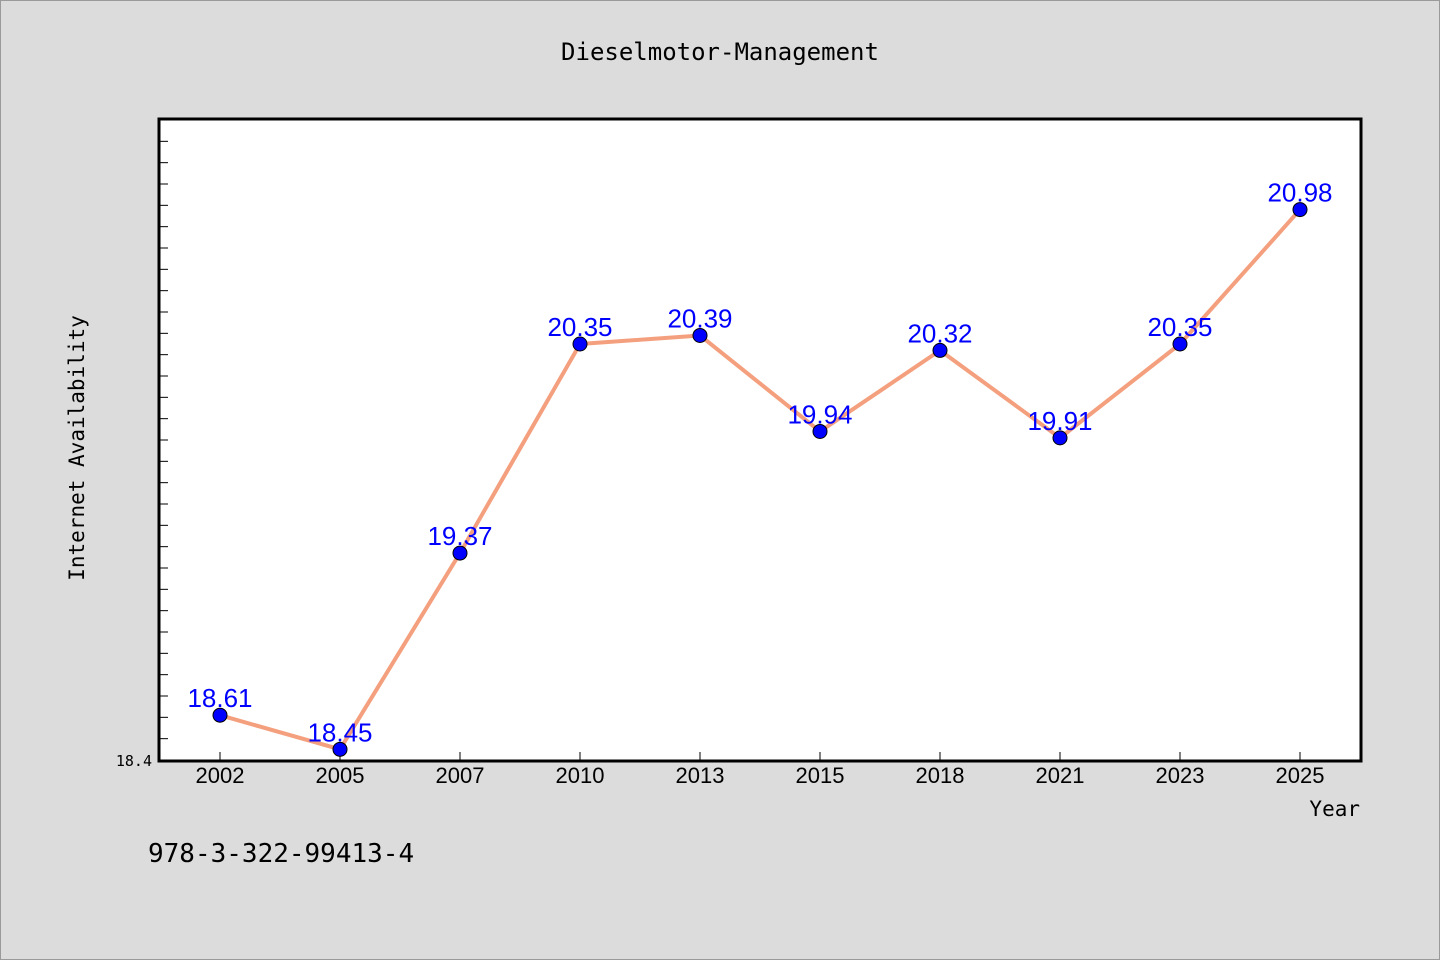 This screenshot has width=1440, height=960. What do you see at coordinates (1300, 775) in the screenshot?
I see `x-tick-label: 2025` at bounding box center [1300, 775].